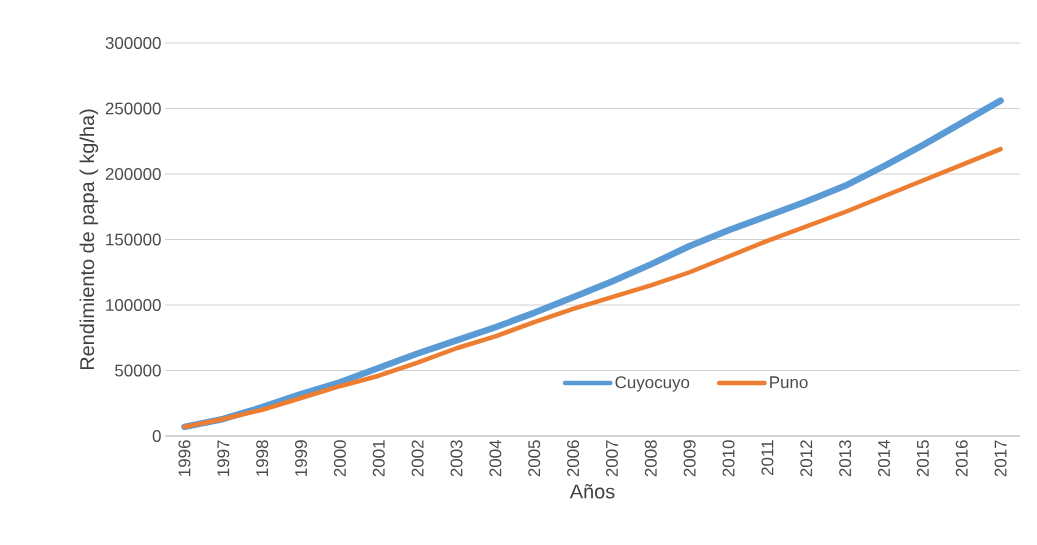 The width and height of the screenshot is (1037, 545). What do you see at coordinates (133, 43) in the screenshot?
I see `y-tick-label: 300000` at bounding box center [133, 43].